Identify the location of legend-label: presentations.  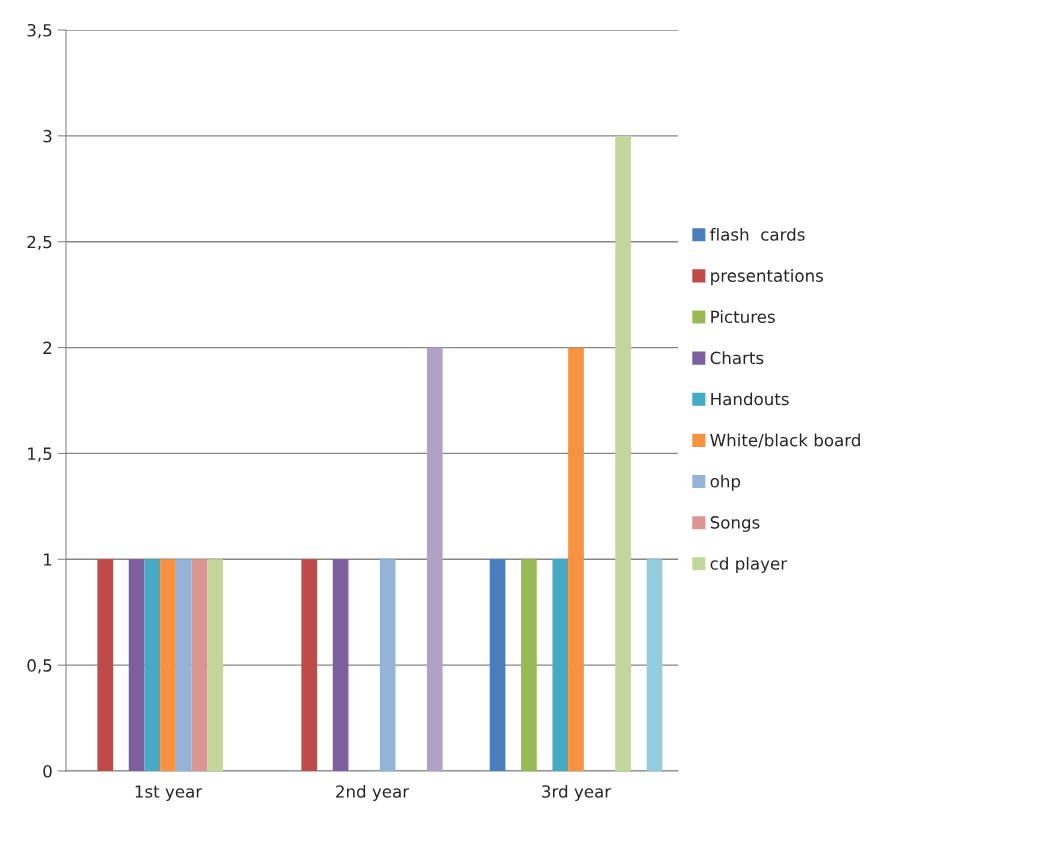
(767, 277).